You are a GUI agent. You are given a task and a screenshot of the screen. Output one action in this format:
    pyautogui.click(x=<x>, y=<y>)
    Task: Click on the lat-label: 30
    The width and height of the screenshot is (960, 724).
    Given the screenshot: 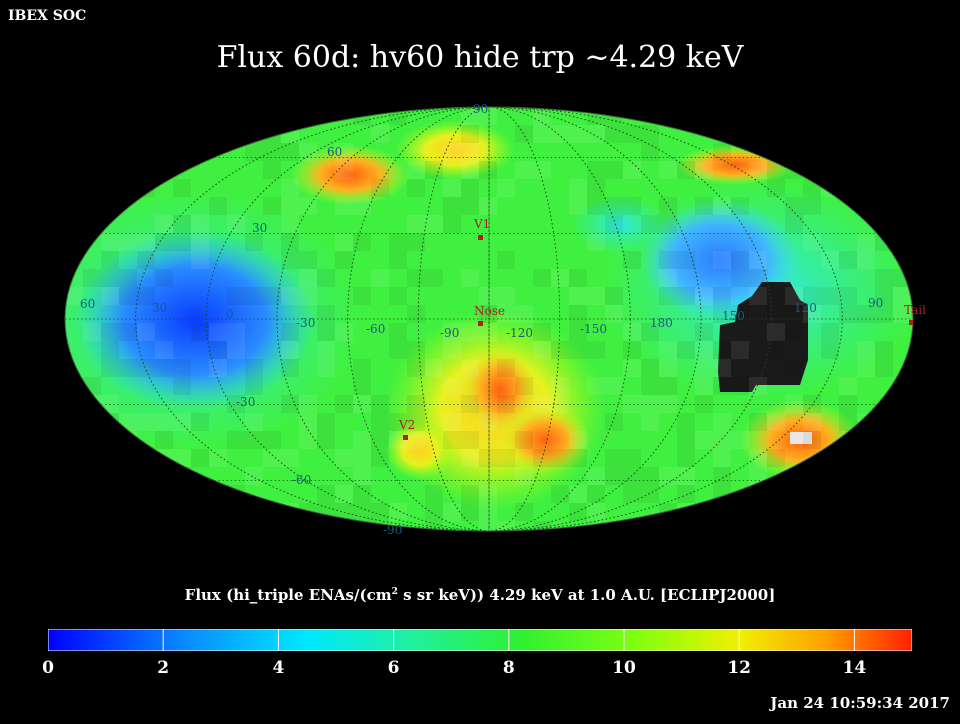 What is the action you would take?
    pyautogui.click(x=259, y=228)
    